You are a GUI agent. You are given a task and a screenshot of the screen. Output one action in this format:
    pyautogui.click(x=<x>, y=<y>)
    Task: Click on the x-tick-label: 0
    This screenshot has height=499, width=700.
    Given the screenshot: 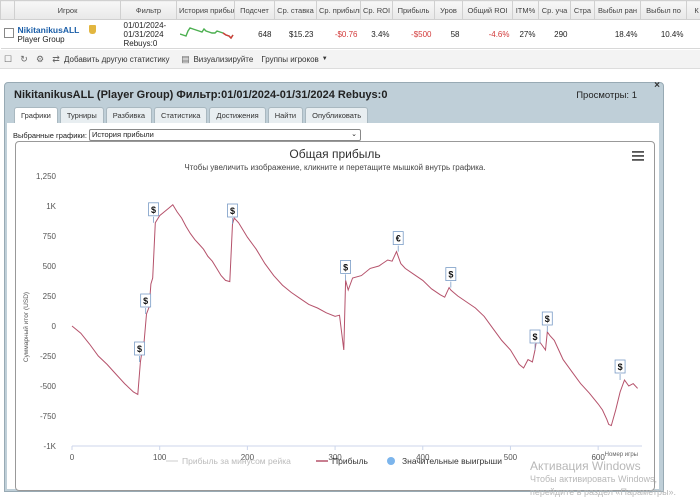 What is the action you would take?
    pyautogui.click(x=72, y=457)
    